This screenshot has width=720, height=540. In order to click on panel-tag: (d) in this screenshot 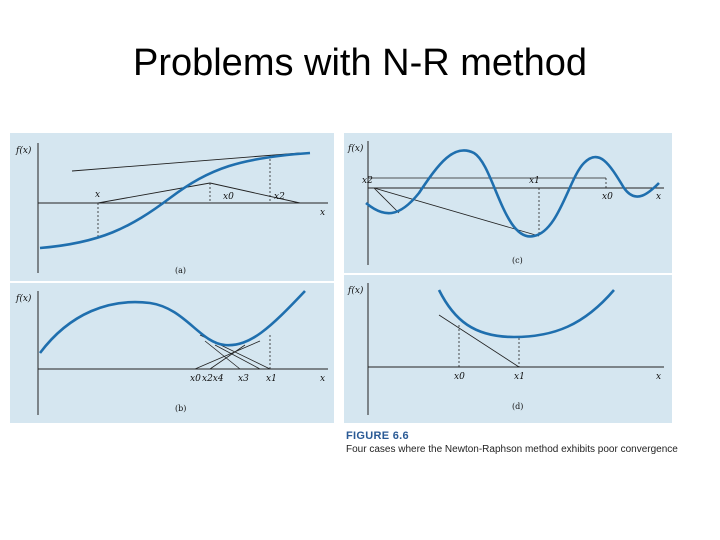, I will do `click(517, 406)`.